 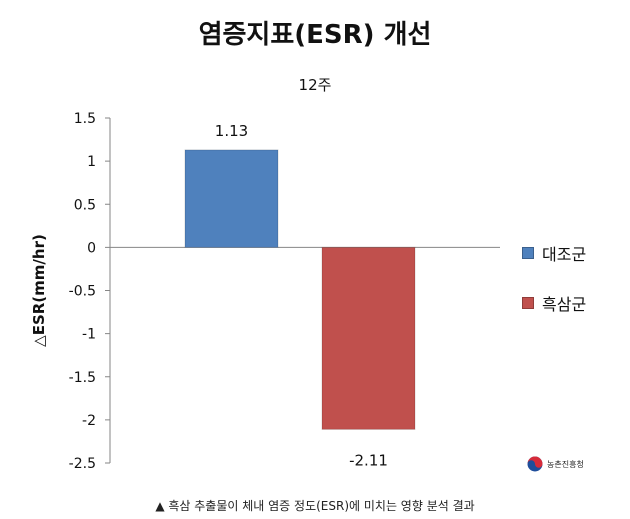 What do you see at coordinates (565, 464) in the screenshot?
I see `logo-text: 농촌진흥청` at bounding box center [565, 464].